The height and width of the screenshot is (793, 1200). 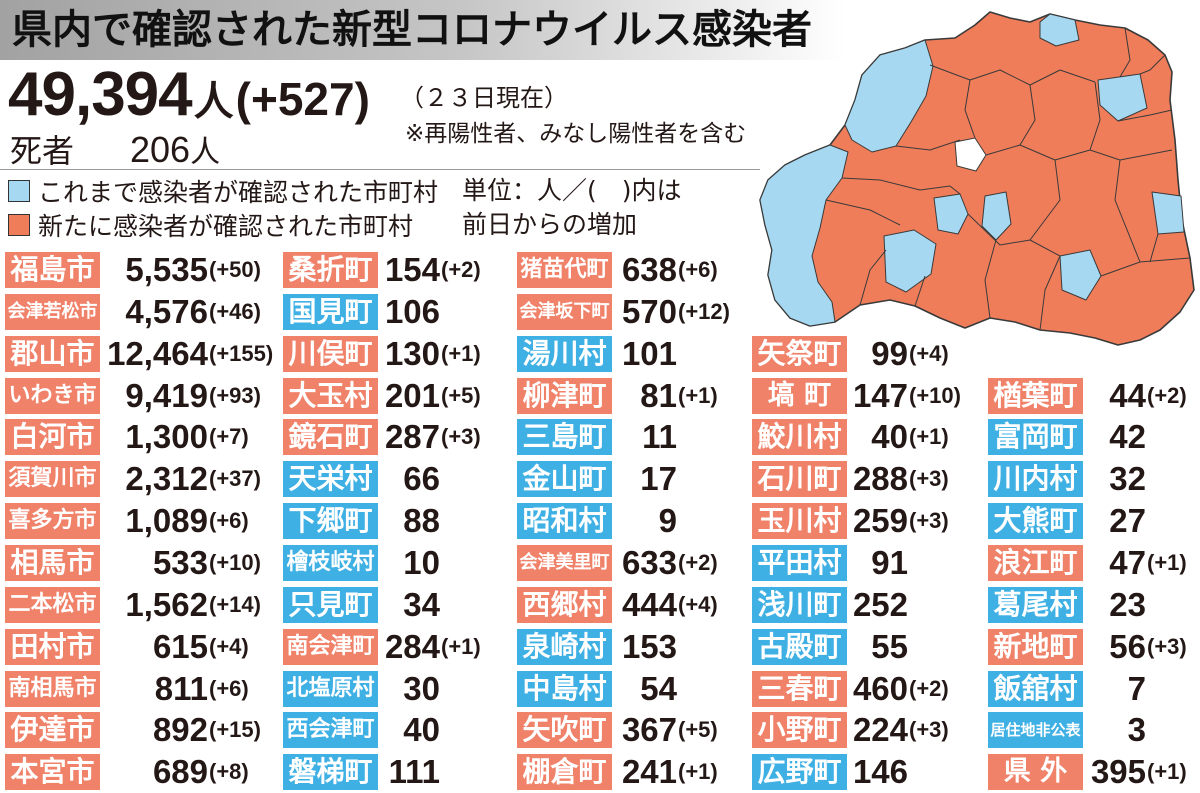 I want to click on municipality-row: 石川町 288 (+3), so click(x=850, y=479).